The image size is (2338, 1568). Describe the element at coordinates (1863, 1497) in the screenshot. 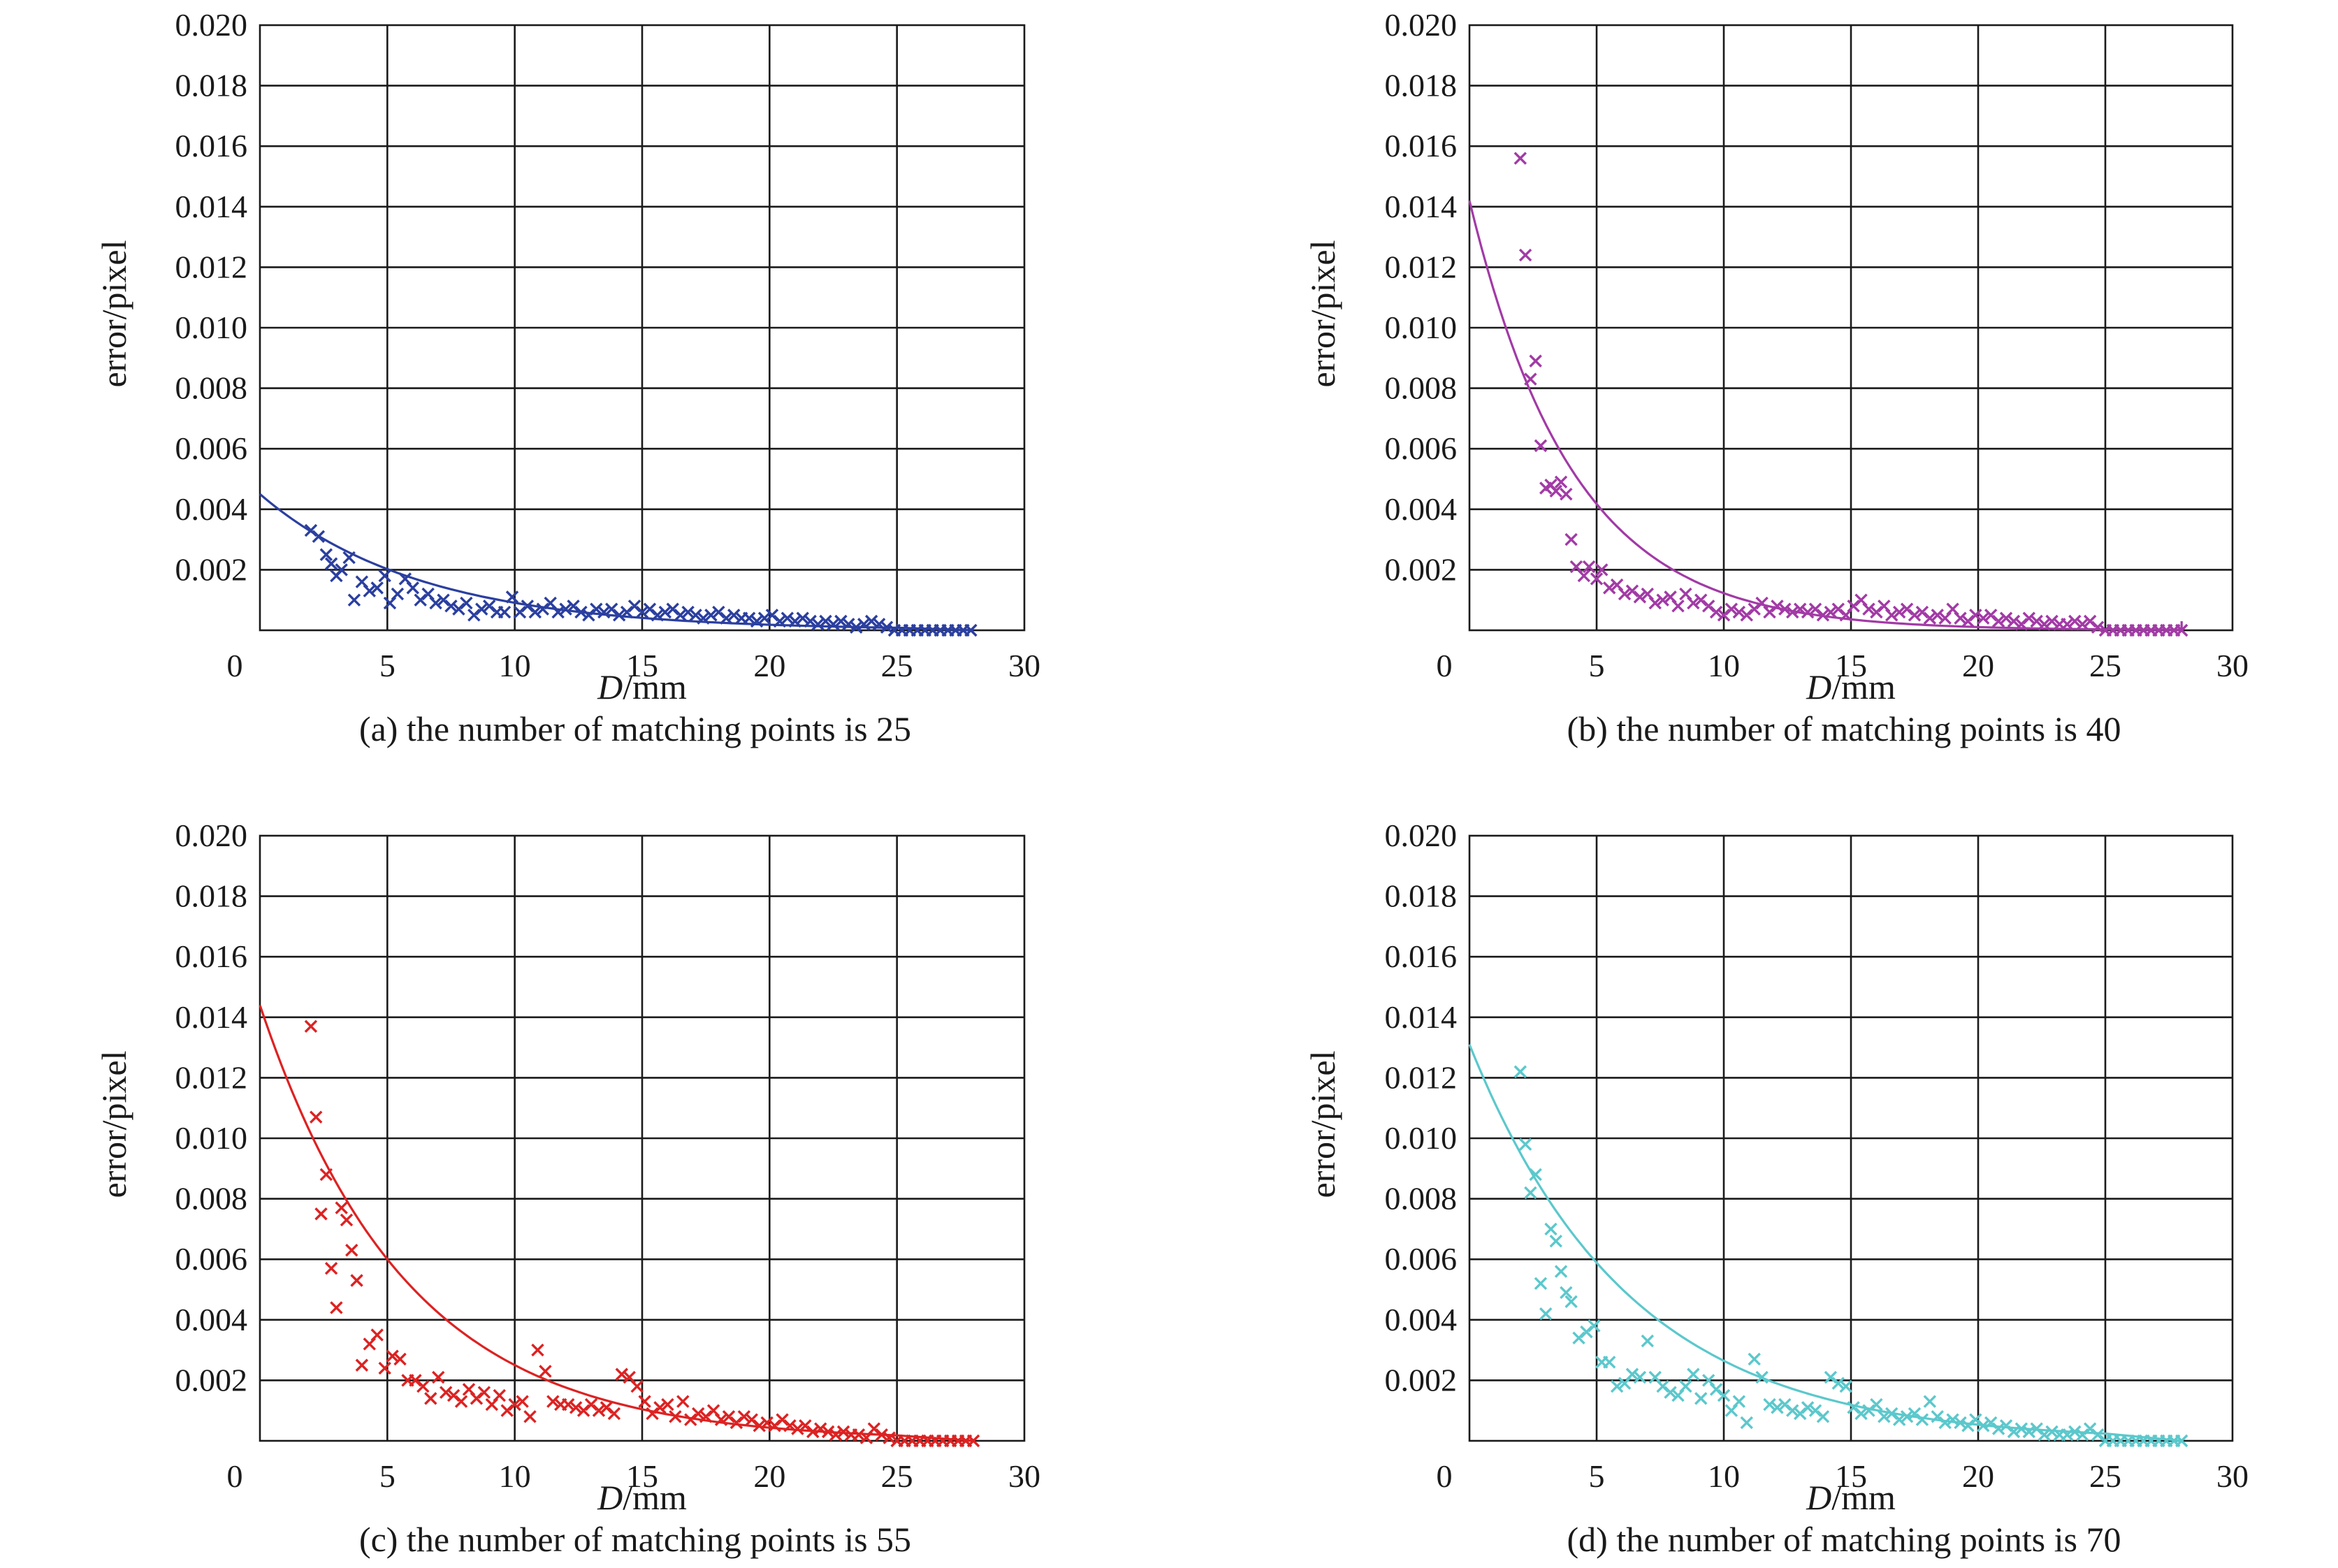

I see `x-axis-label-unit: /mm` at that location.